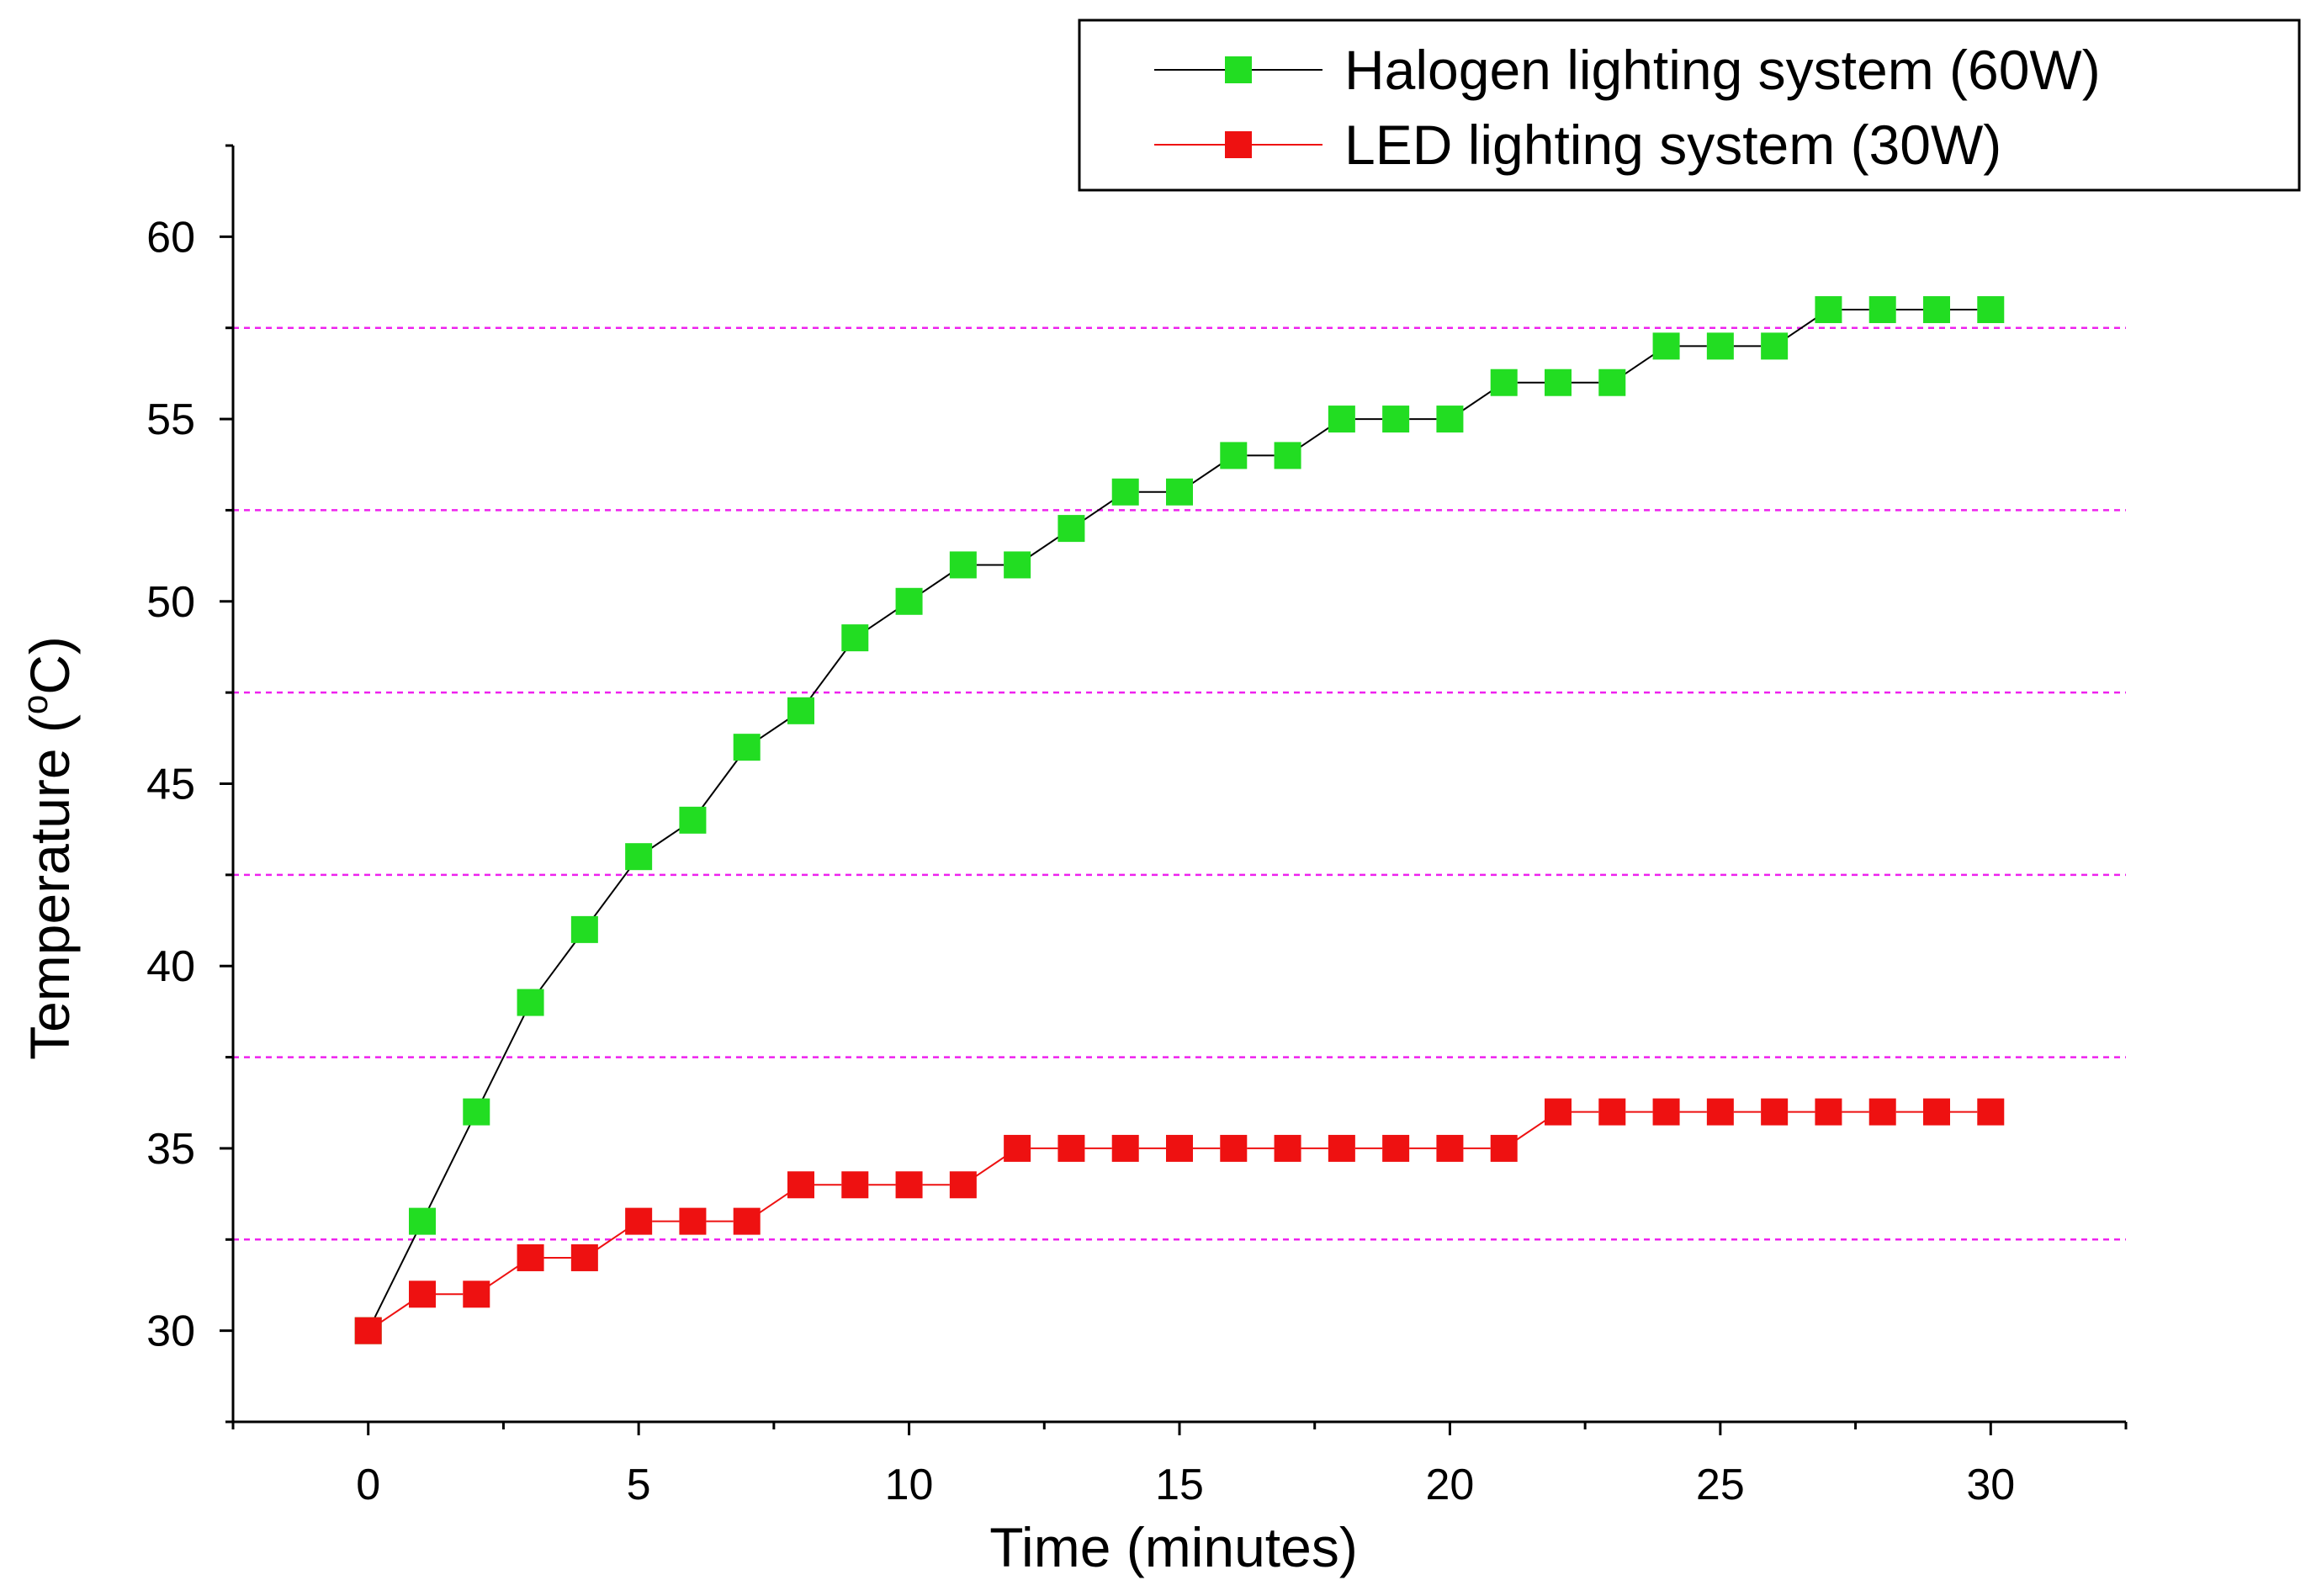 The image size is (2311, 1596). Describe the element at coordinates (910, 1485) in the screenshot. I see `x-tick-label: 10` at that location.